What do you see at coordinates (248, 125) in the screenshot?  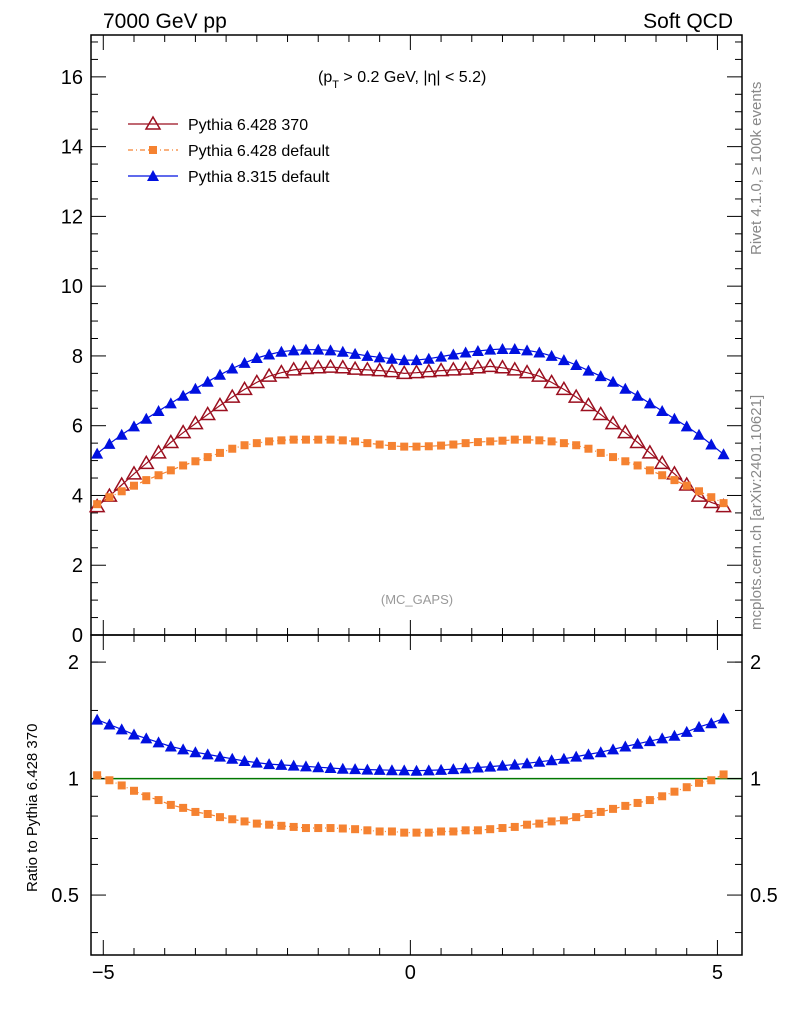 I see `legend-label-p6-370: Pythia 6.428 370` at bounding box center [248, 125].